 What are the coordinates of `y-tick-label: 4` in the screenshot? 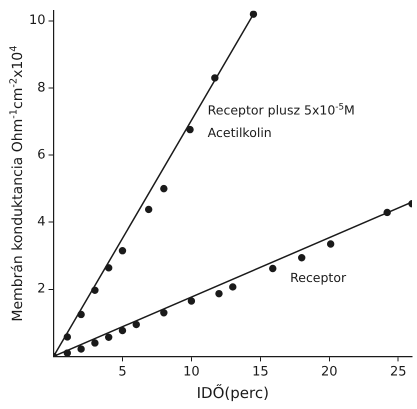 It's located at (41, 222).